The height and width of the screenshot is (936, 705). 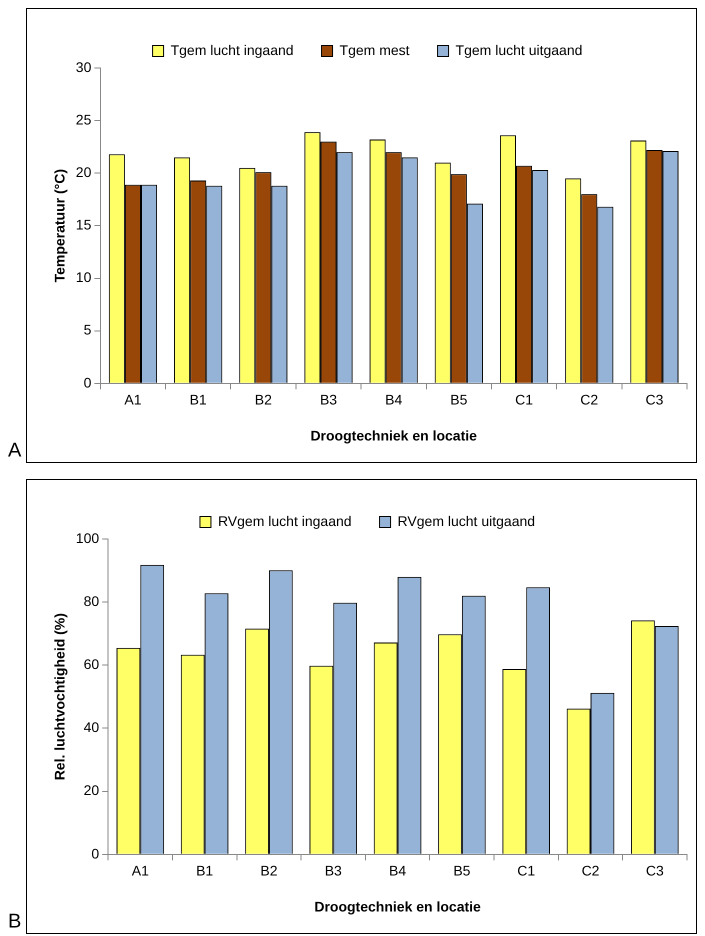 I want to click on y-tick-label: 25, so click(x=84, y=119).